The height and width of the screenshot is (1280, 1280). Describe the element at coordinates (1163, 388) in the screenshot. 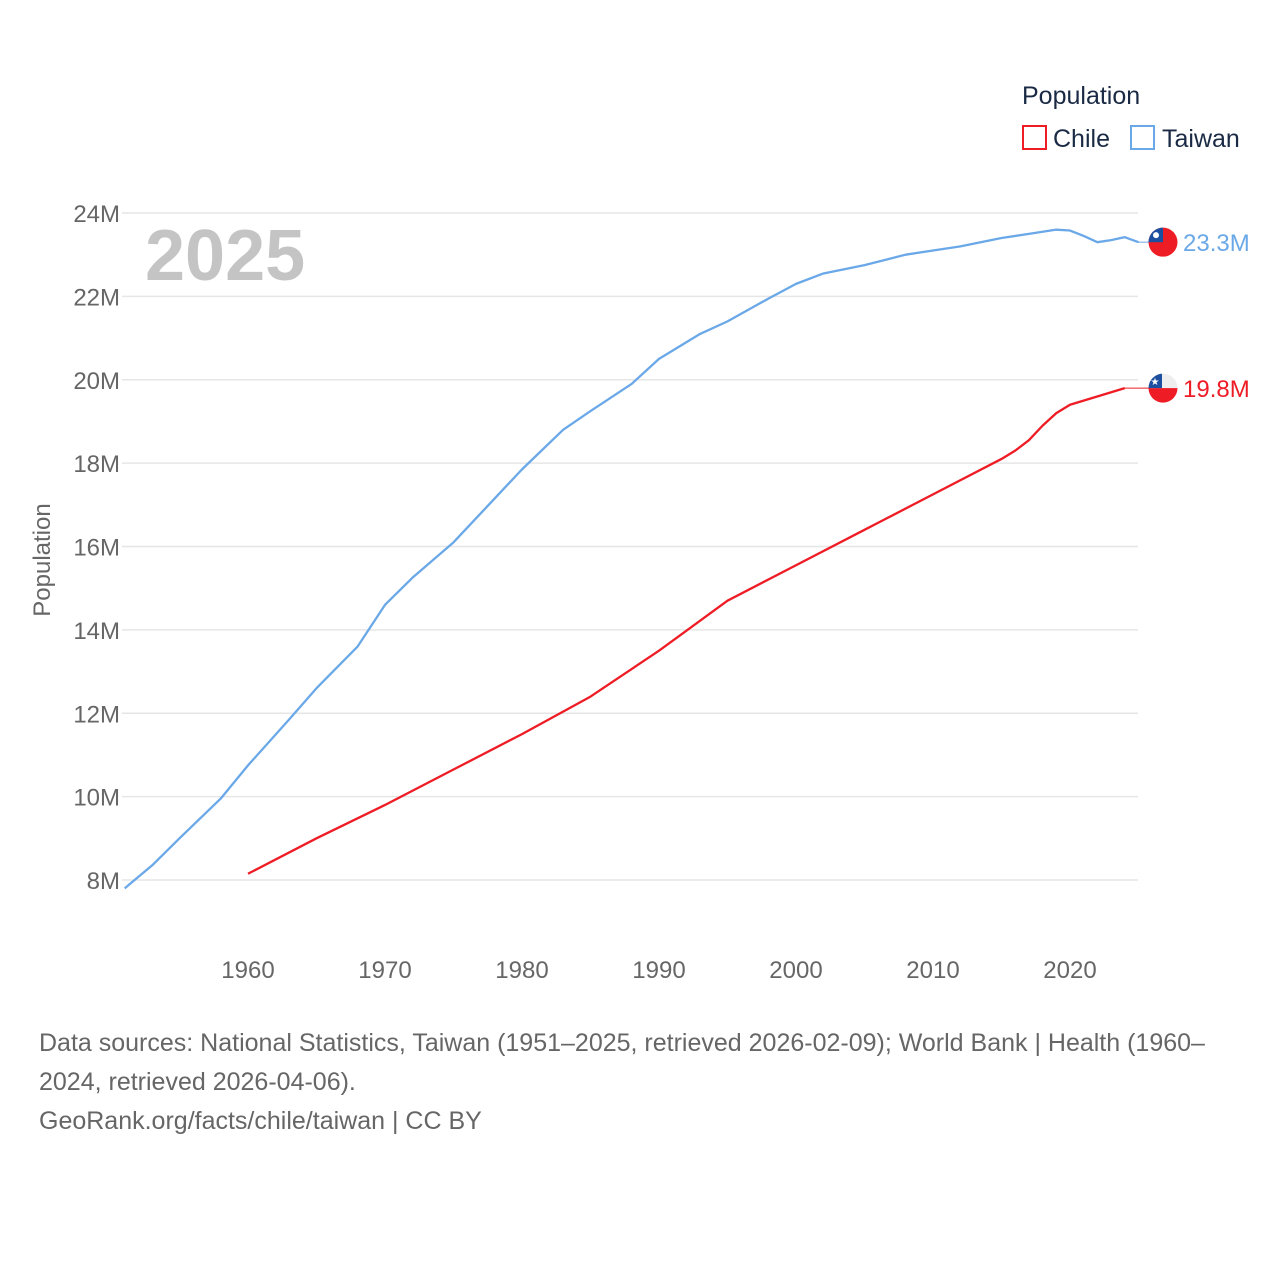

I see `chile-flag-icon: ★` at that location.